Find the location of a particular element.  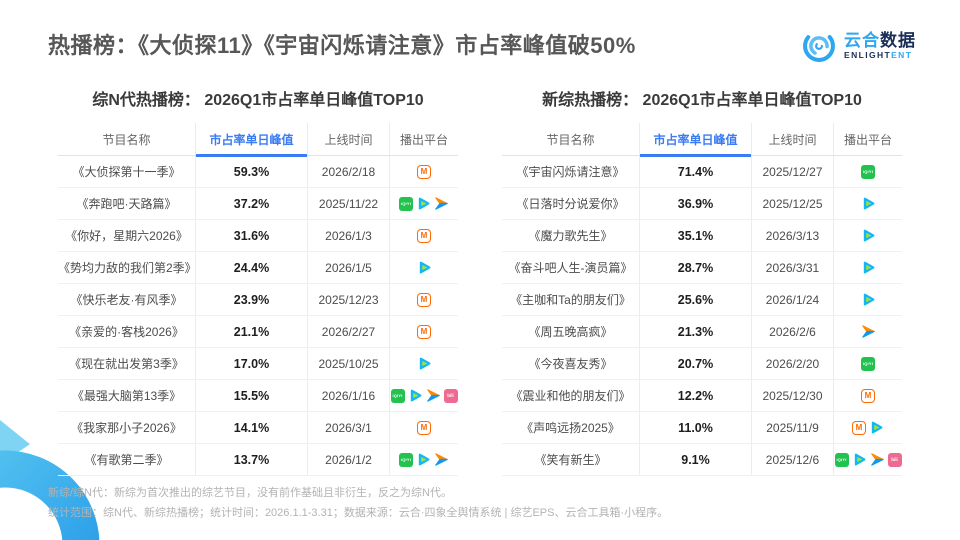

table-row: 《最强大脑第13季》 15.5% 2026/1/16 iQIYI bili is located at coordinates (258, 396).